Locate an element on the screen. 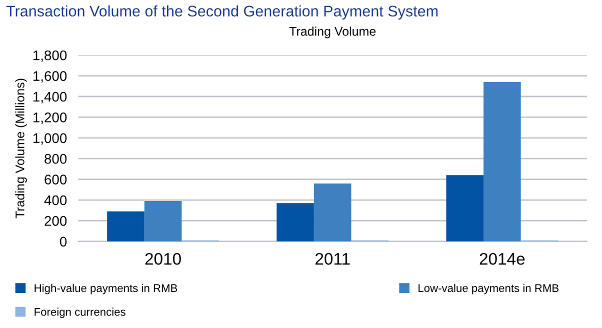 This screenshot has height=328, width=602. y-axis-title: Trading Volume (Millions) is located at coordinates (21, 148).